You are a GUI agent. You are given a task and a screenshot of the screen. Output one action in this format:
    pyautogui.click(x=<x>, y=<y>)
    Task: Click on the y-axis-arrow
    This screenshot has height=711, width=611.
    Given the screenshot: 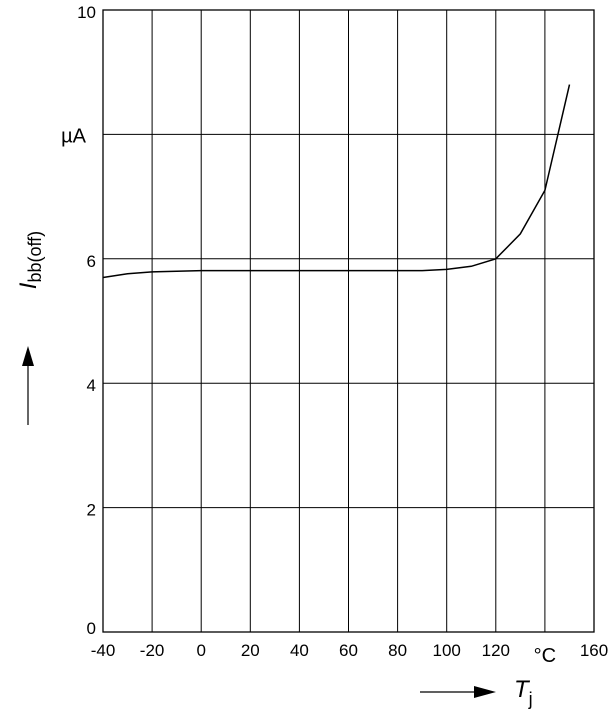 What is the action you would take?
    pyautogui.click(x=28, y=385)
    